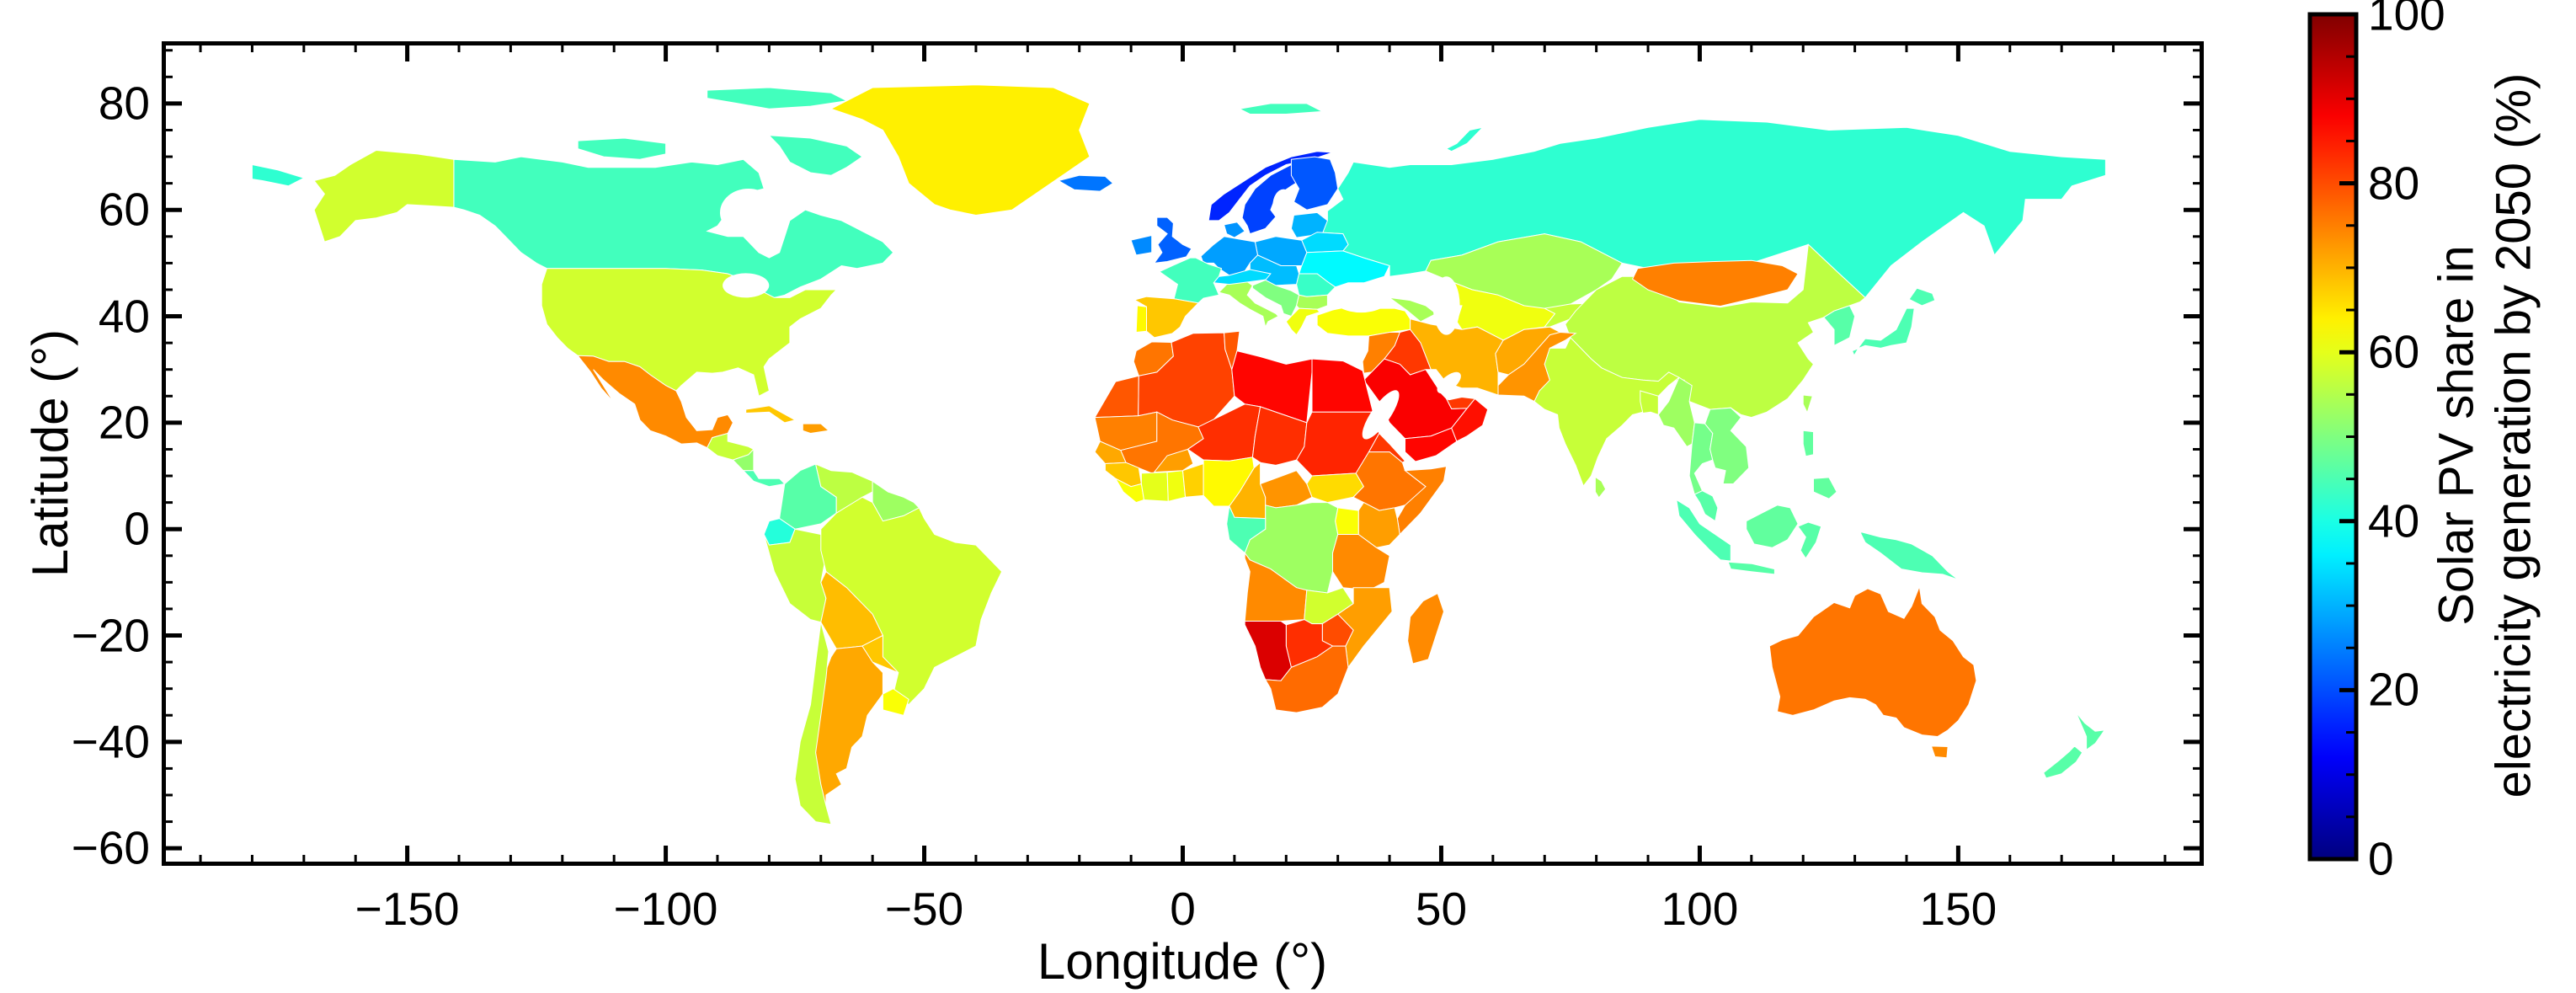 This screenshot has height=993, width=2576. Describe the element at coordinates (1606, 412) in the screenshot. I see `region-india` at that location.